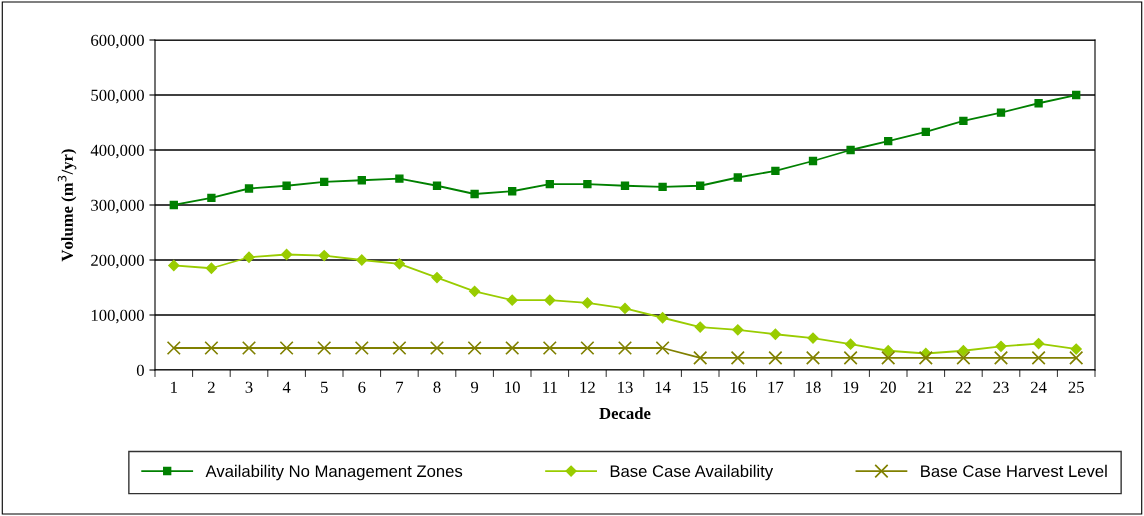 The image size is (1144, 516). What do you see at coordinates (776, 387) in the screenshot?
I see `x-tick-label: 17` at bounding box center [776, 387].